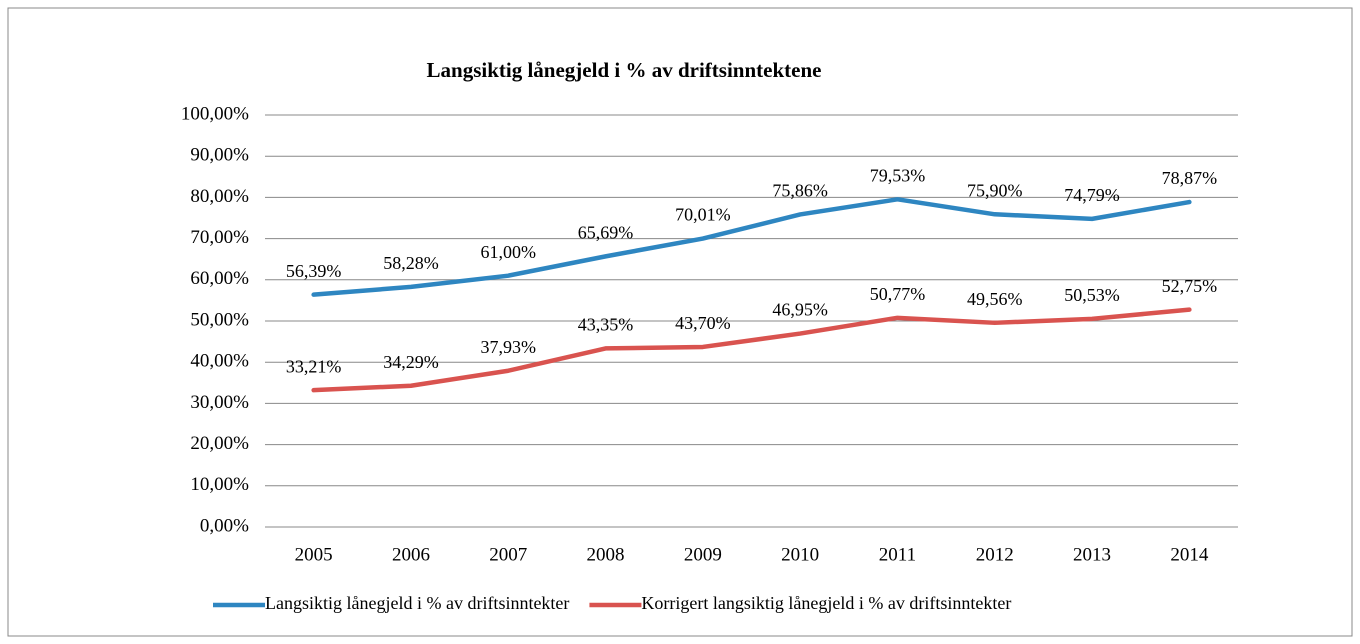 The height and width of the screenshot is (644, 1360). I want to click on data-label: 49,56%, so click(995, 299).